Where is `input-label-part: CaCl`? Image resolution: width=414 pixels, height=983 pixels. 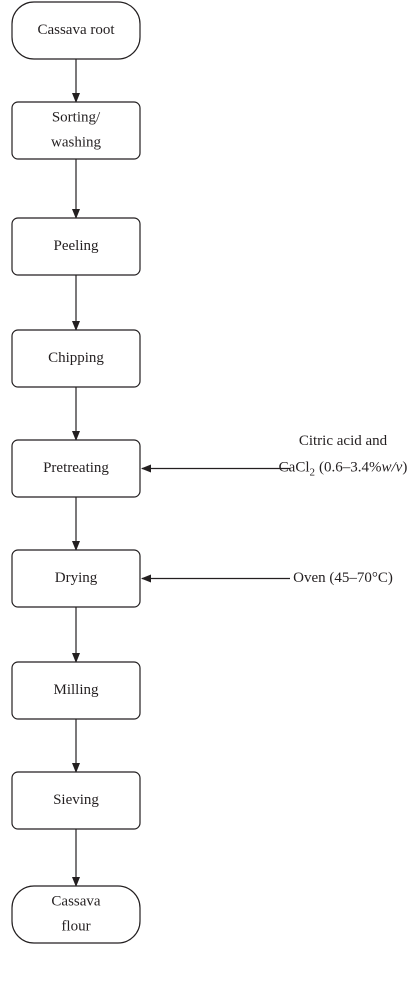
input-label-part: CaCl is located at coordinates (294, 468).